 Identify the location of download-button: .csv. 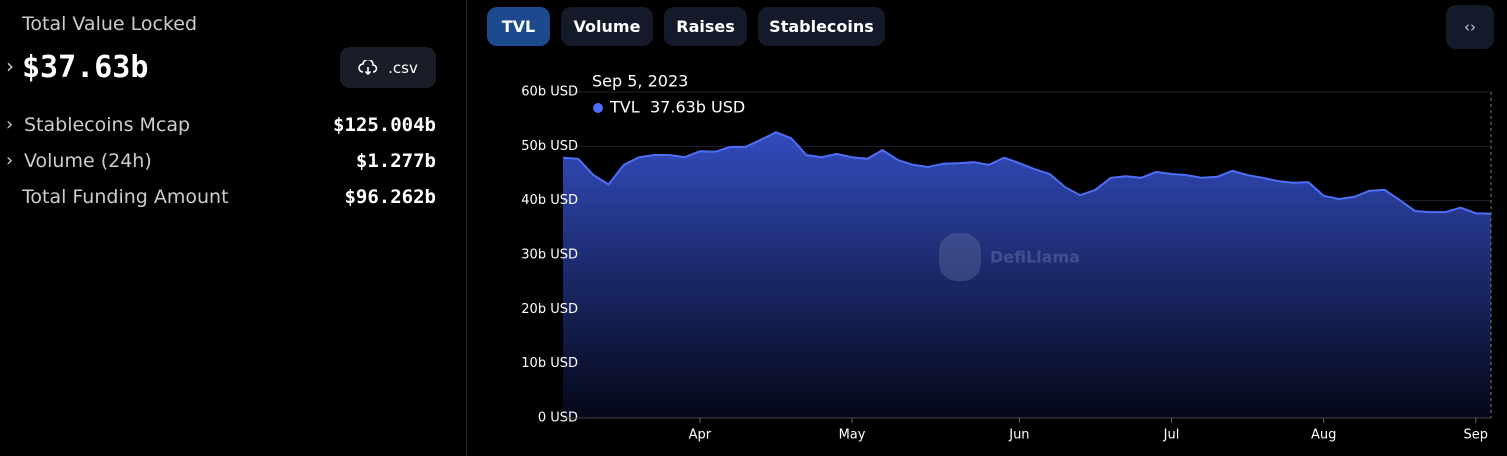
(388, 67).